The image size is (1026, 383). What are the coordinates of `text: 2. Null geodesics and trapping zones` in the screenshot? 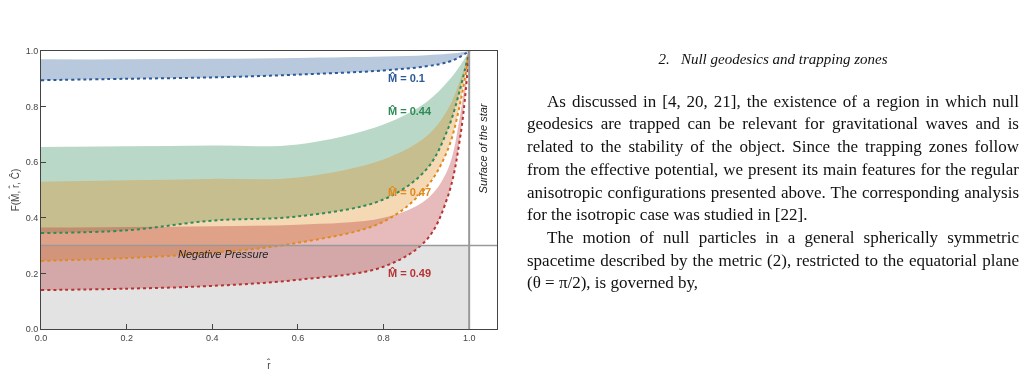 It's located at (773, 59).